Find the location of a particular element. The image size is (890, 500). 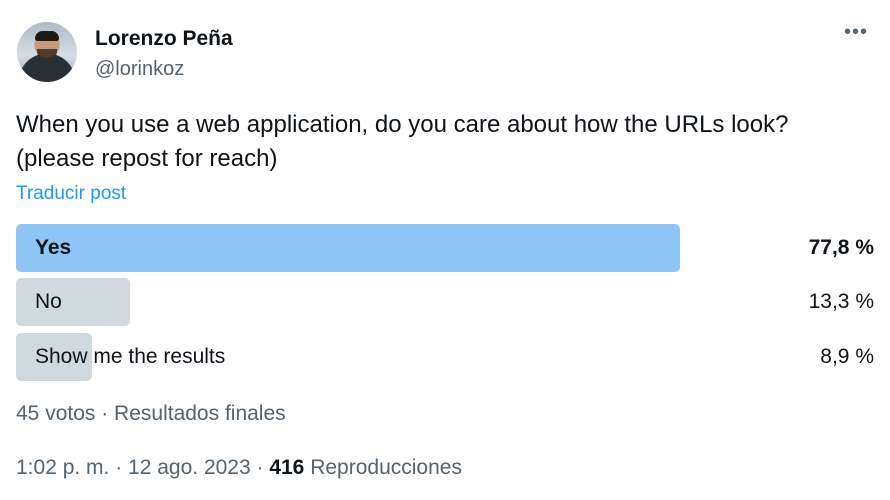

views-count: 416 is located at coordinates (287, 467).